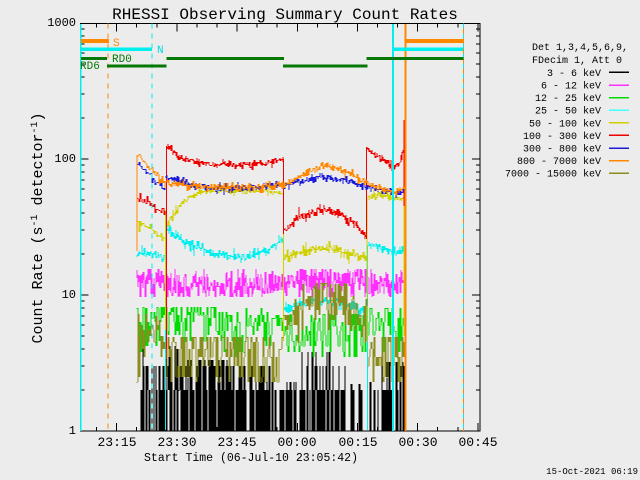 Image resolution: width=640 pixels, height=480 pixels. I want to click on svg-text: 100, so click(65, 159).